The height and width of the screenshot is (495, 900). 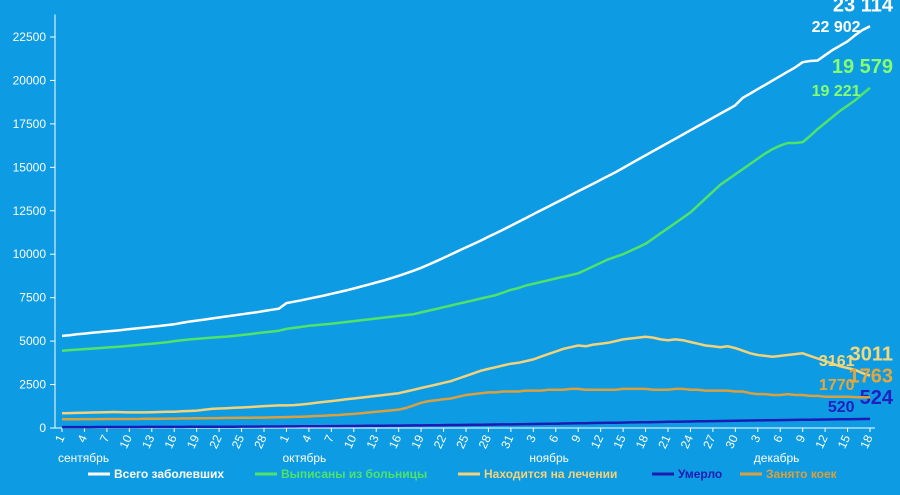 I want to click on value-label: 19 221, so click(x=836, y=91).